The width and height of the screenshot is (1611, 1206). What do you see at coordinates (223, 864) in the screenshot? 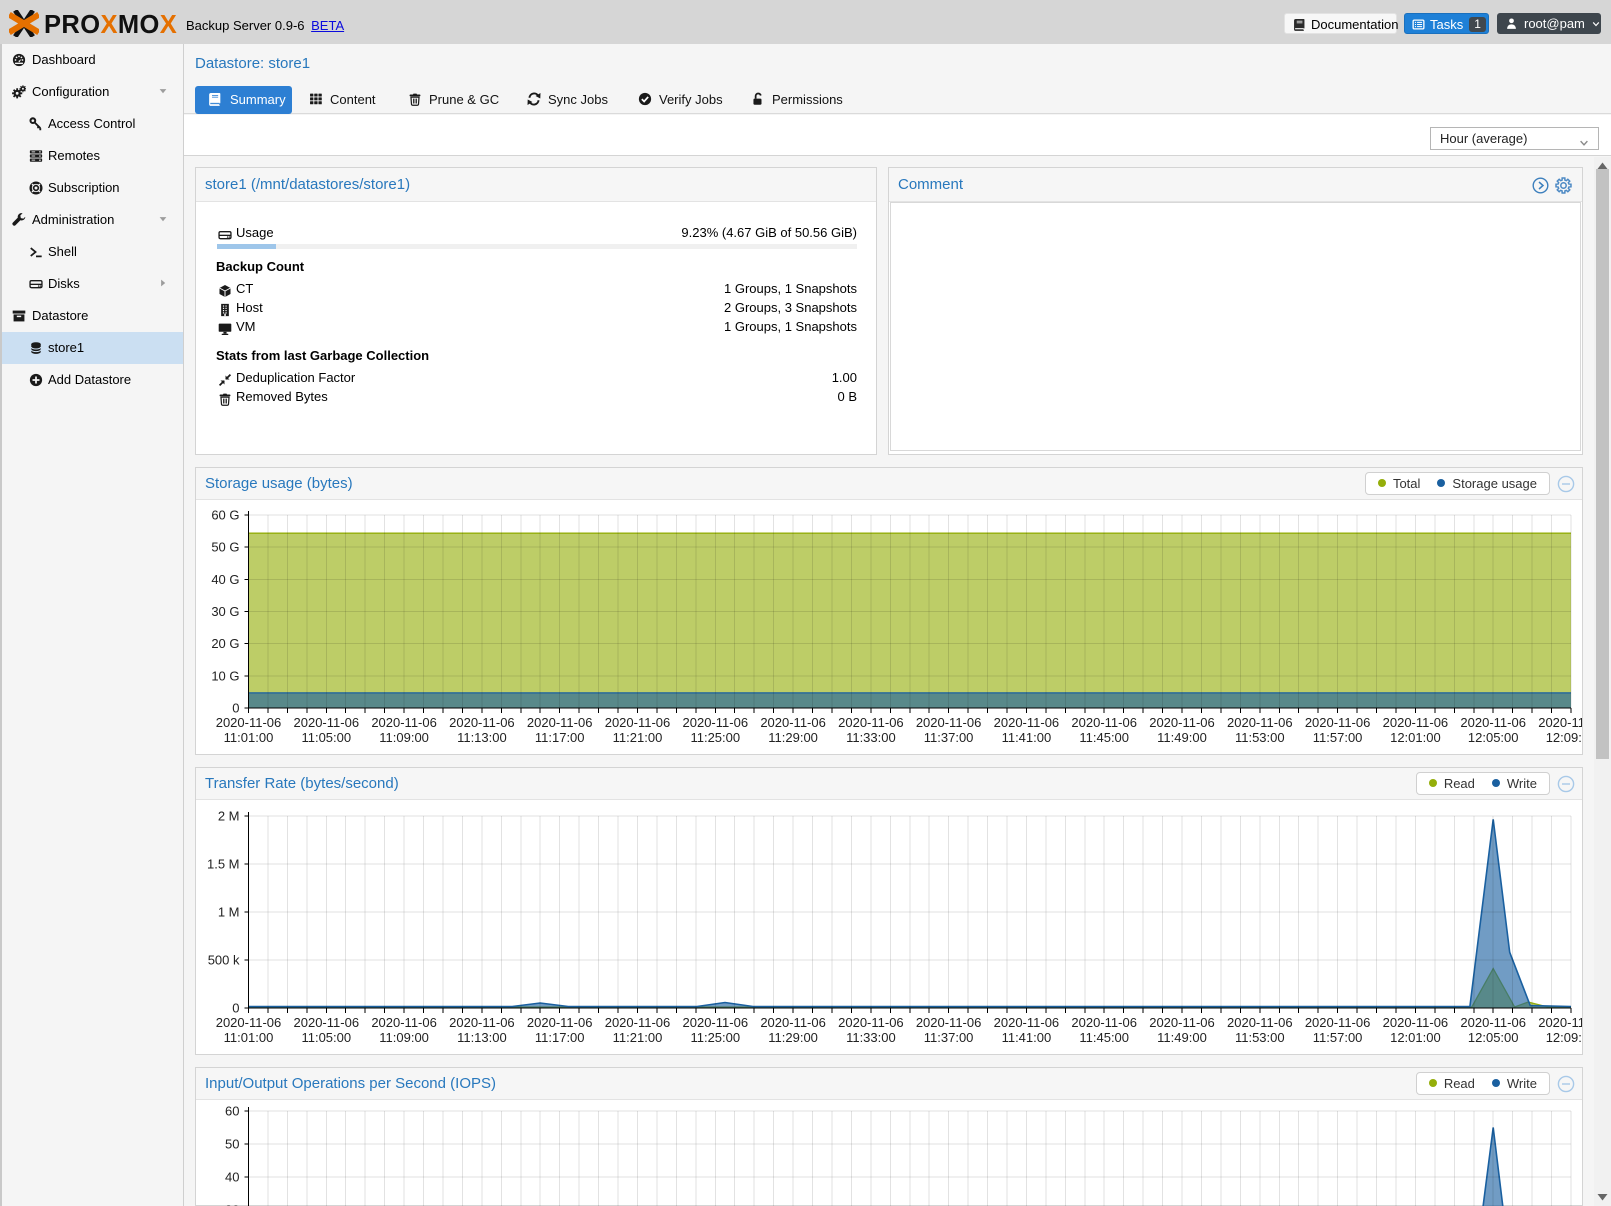
I see `svg-text: 1.5 M` at bounding box center [223, 864].